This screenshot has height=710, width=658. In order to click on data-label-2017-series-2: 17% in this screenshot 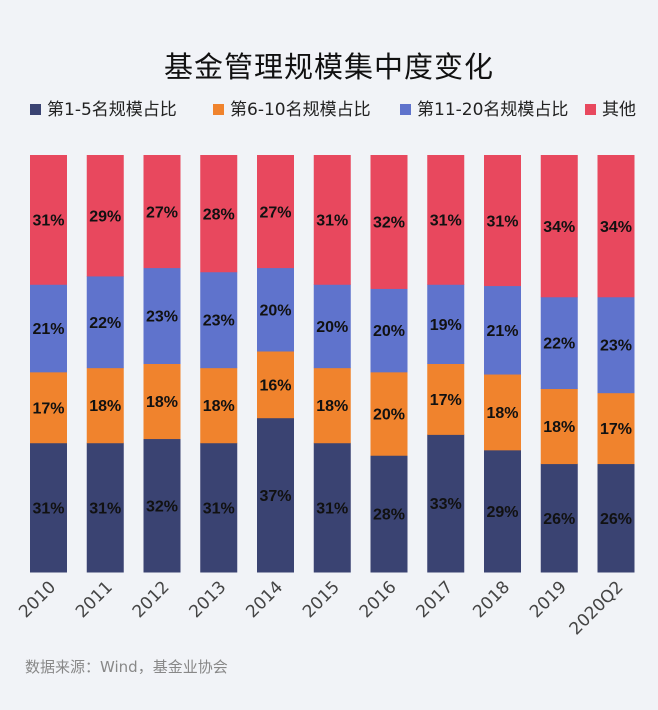, I will do `click(446, 400)`.